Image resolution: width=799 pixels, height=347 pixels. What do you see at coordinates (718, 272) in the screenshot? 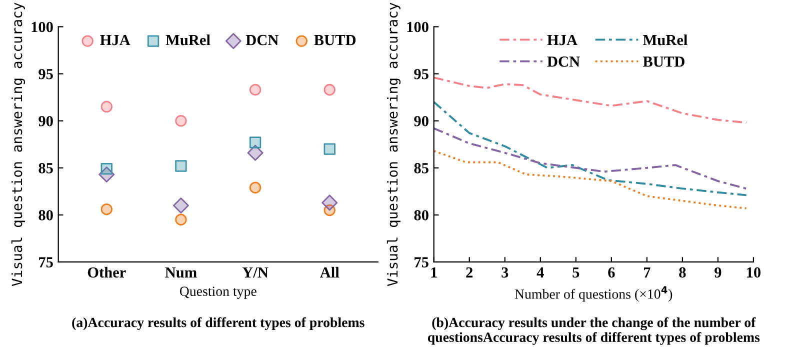
I see `x-tick-label: 9` at bounding box center [718, 272].